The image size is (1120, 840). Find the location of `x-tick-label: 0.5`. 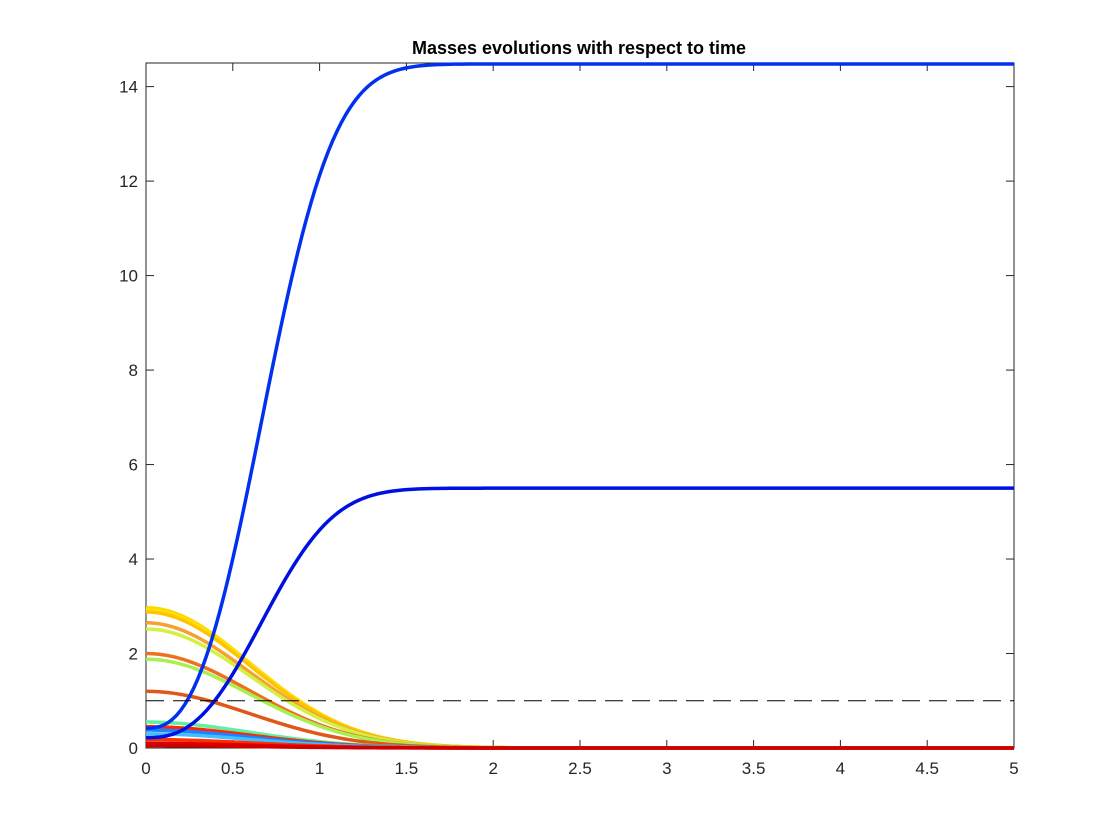

x-tick-label: 0.5 is located at coordinates (233, 768).